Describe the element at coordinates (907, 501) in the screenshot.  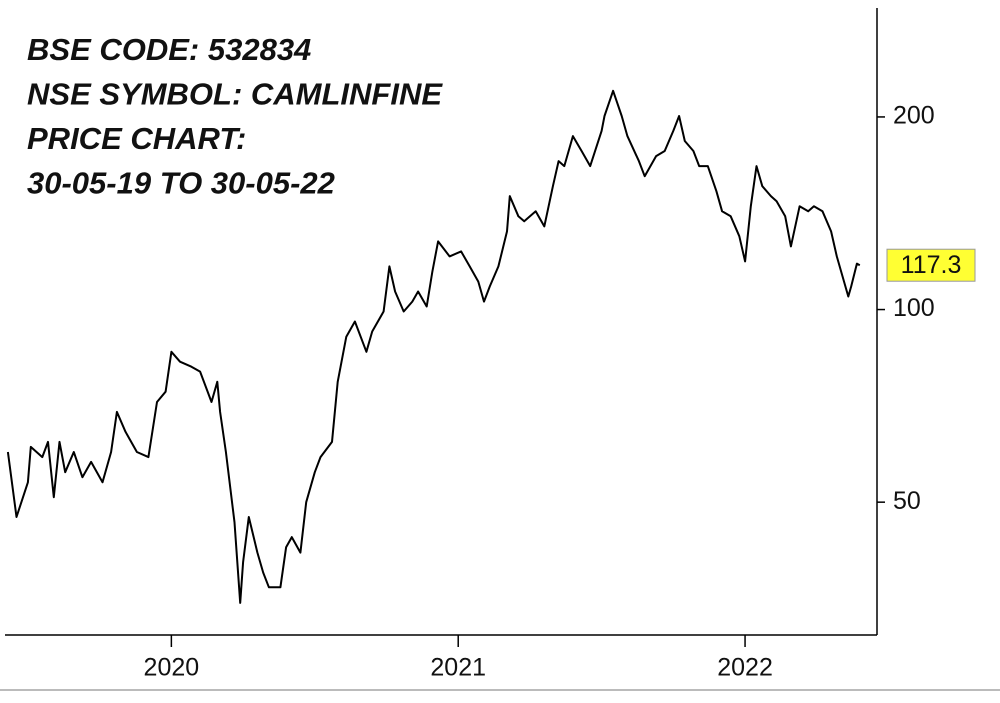
I see `y-tick-label: 50` at that location.